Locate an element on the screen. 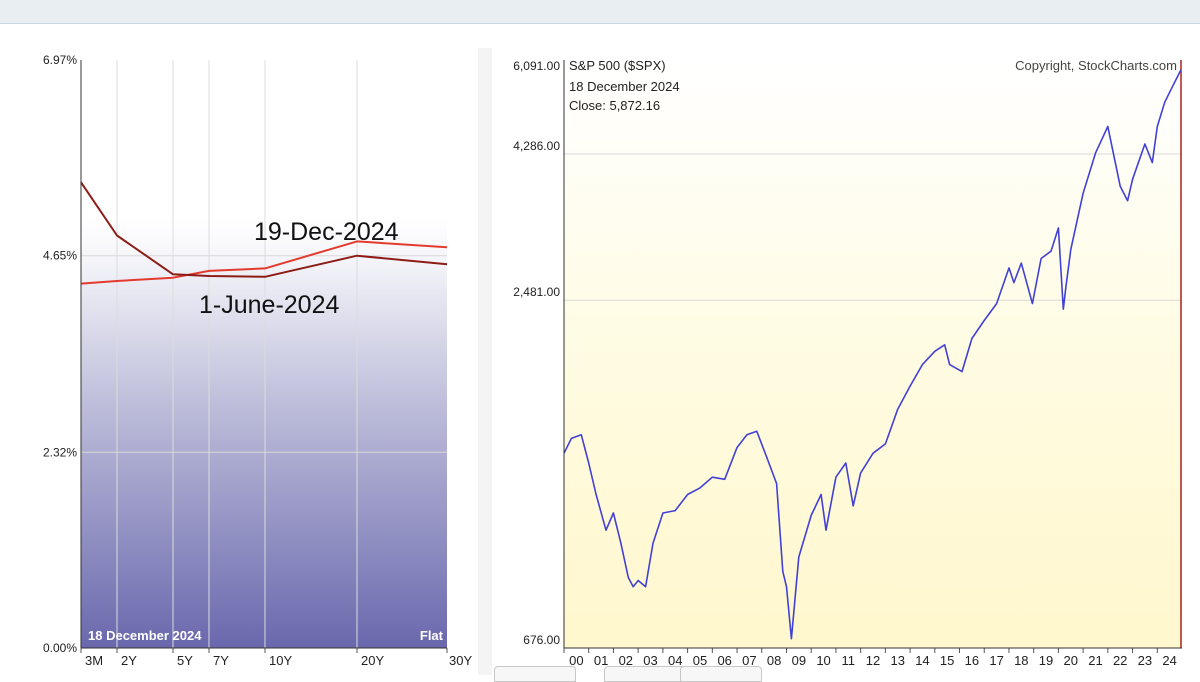 This screenshot has height=682, width=1200. series-line-previous is located at coordinates (264, 229).